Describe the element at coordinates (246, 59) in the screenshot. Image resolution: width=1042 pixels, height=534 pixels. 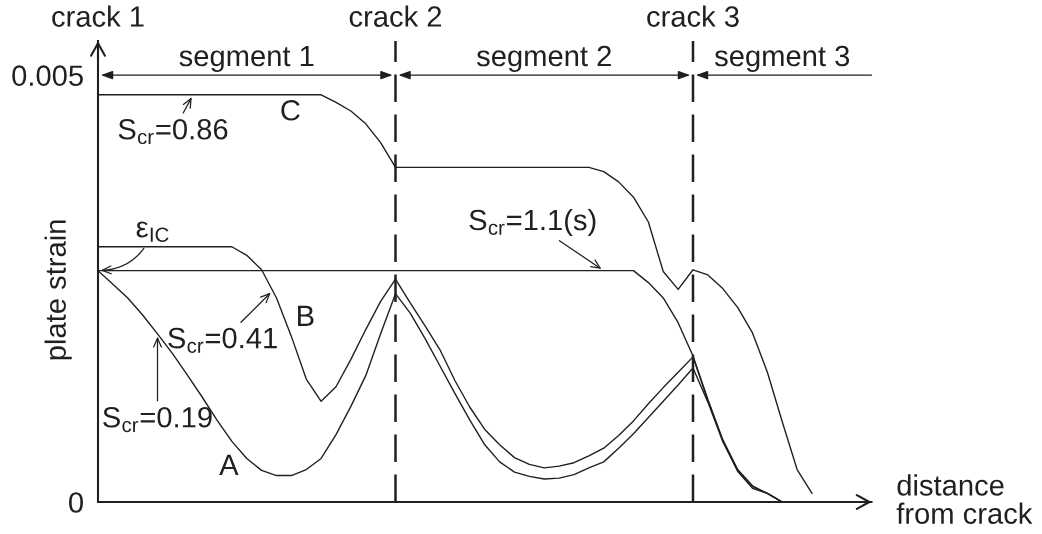
I see `annotation: segment 1` at that location.